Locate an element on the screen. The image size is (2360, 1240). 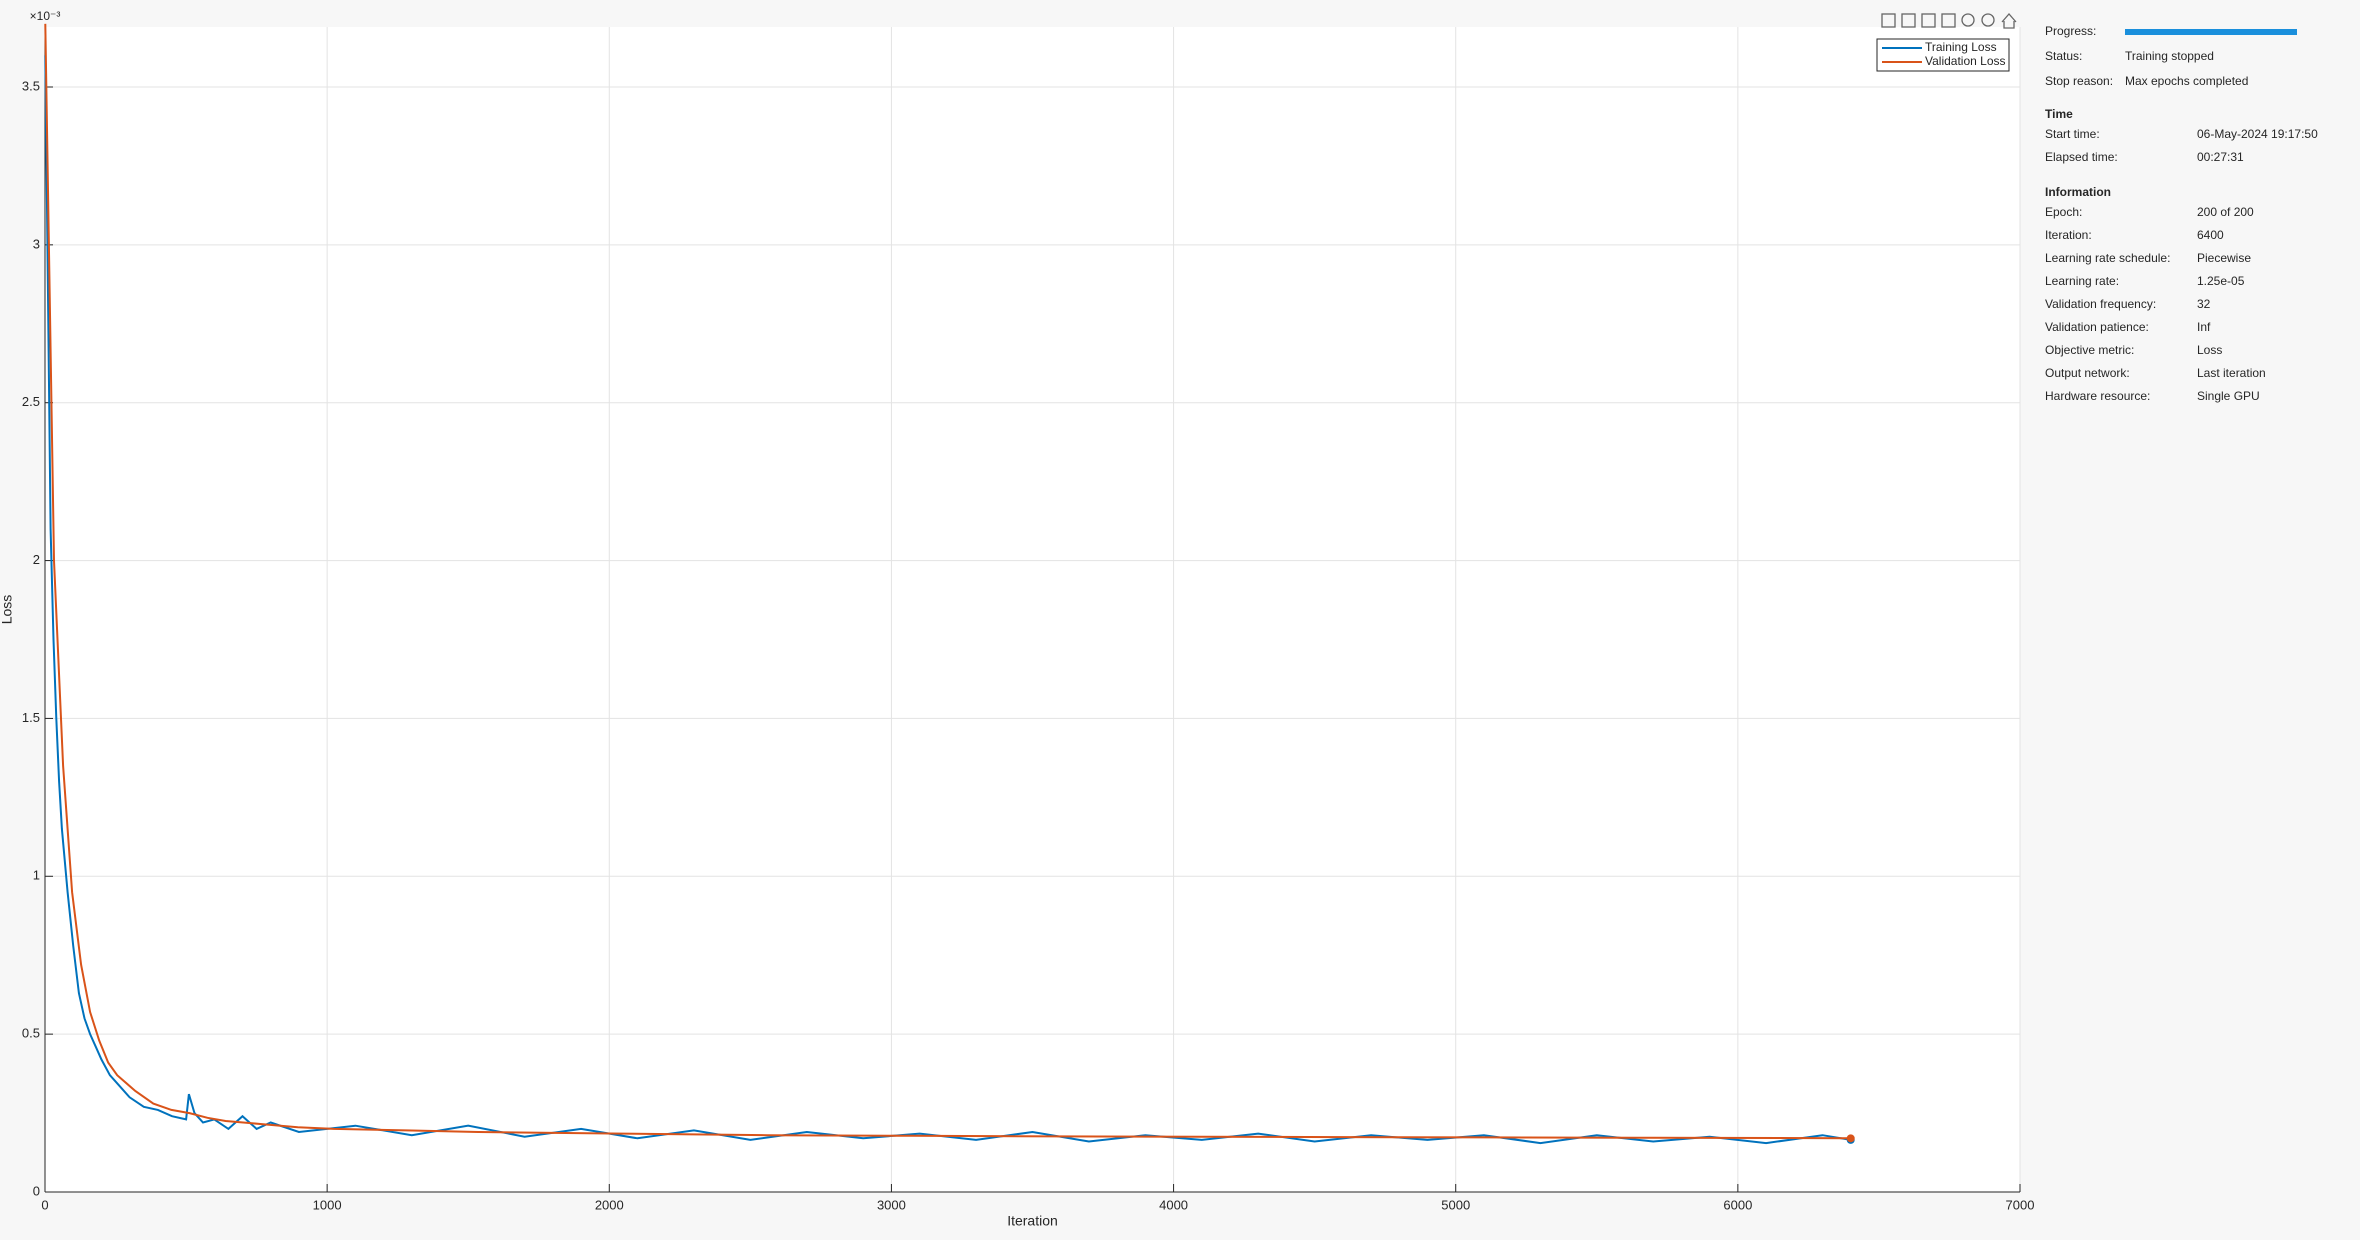
plot-toolbar is located at coordinates (1949, 21).